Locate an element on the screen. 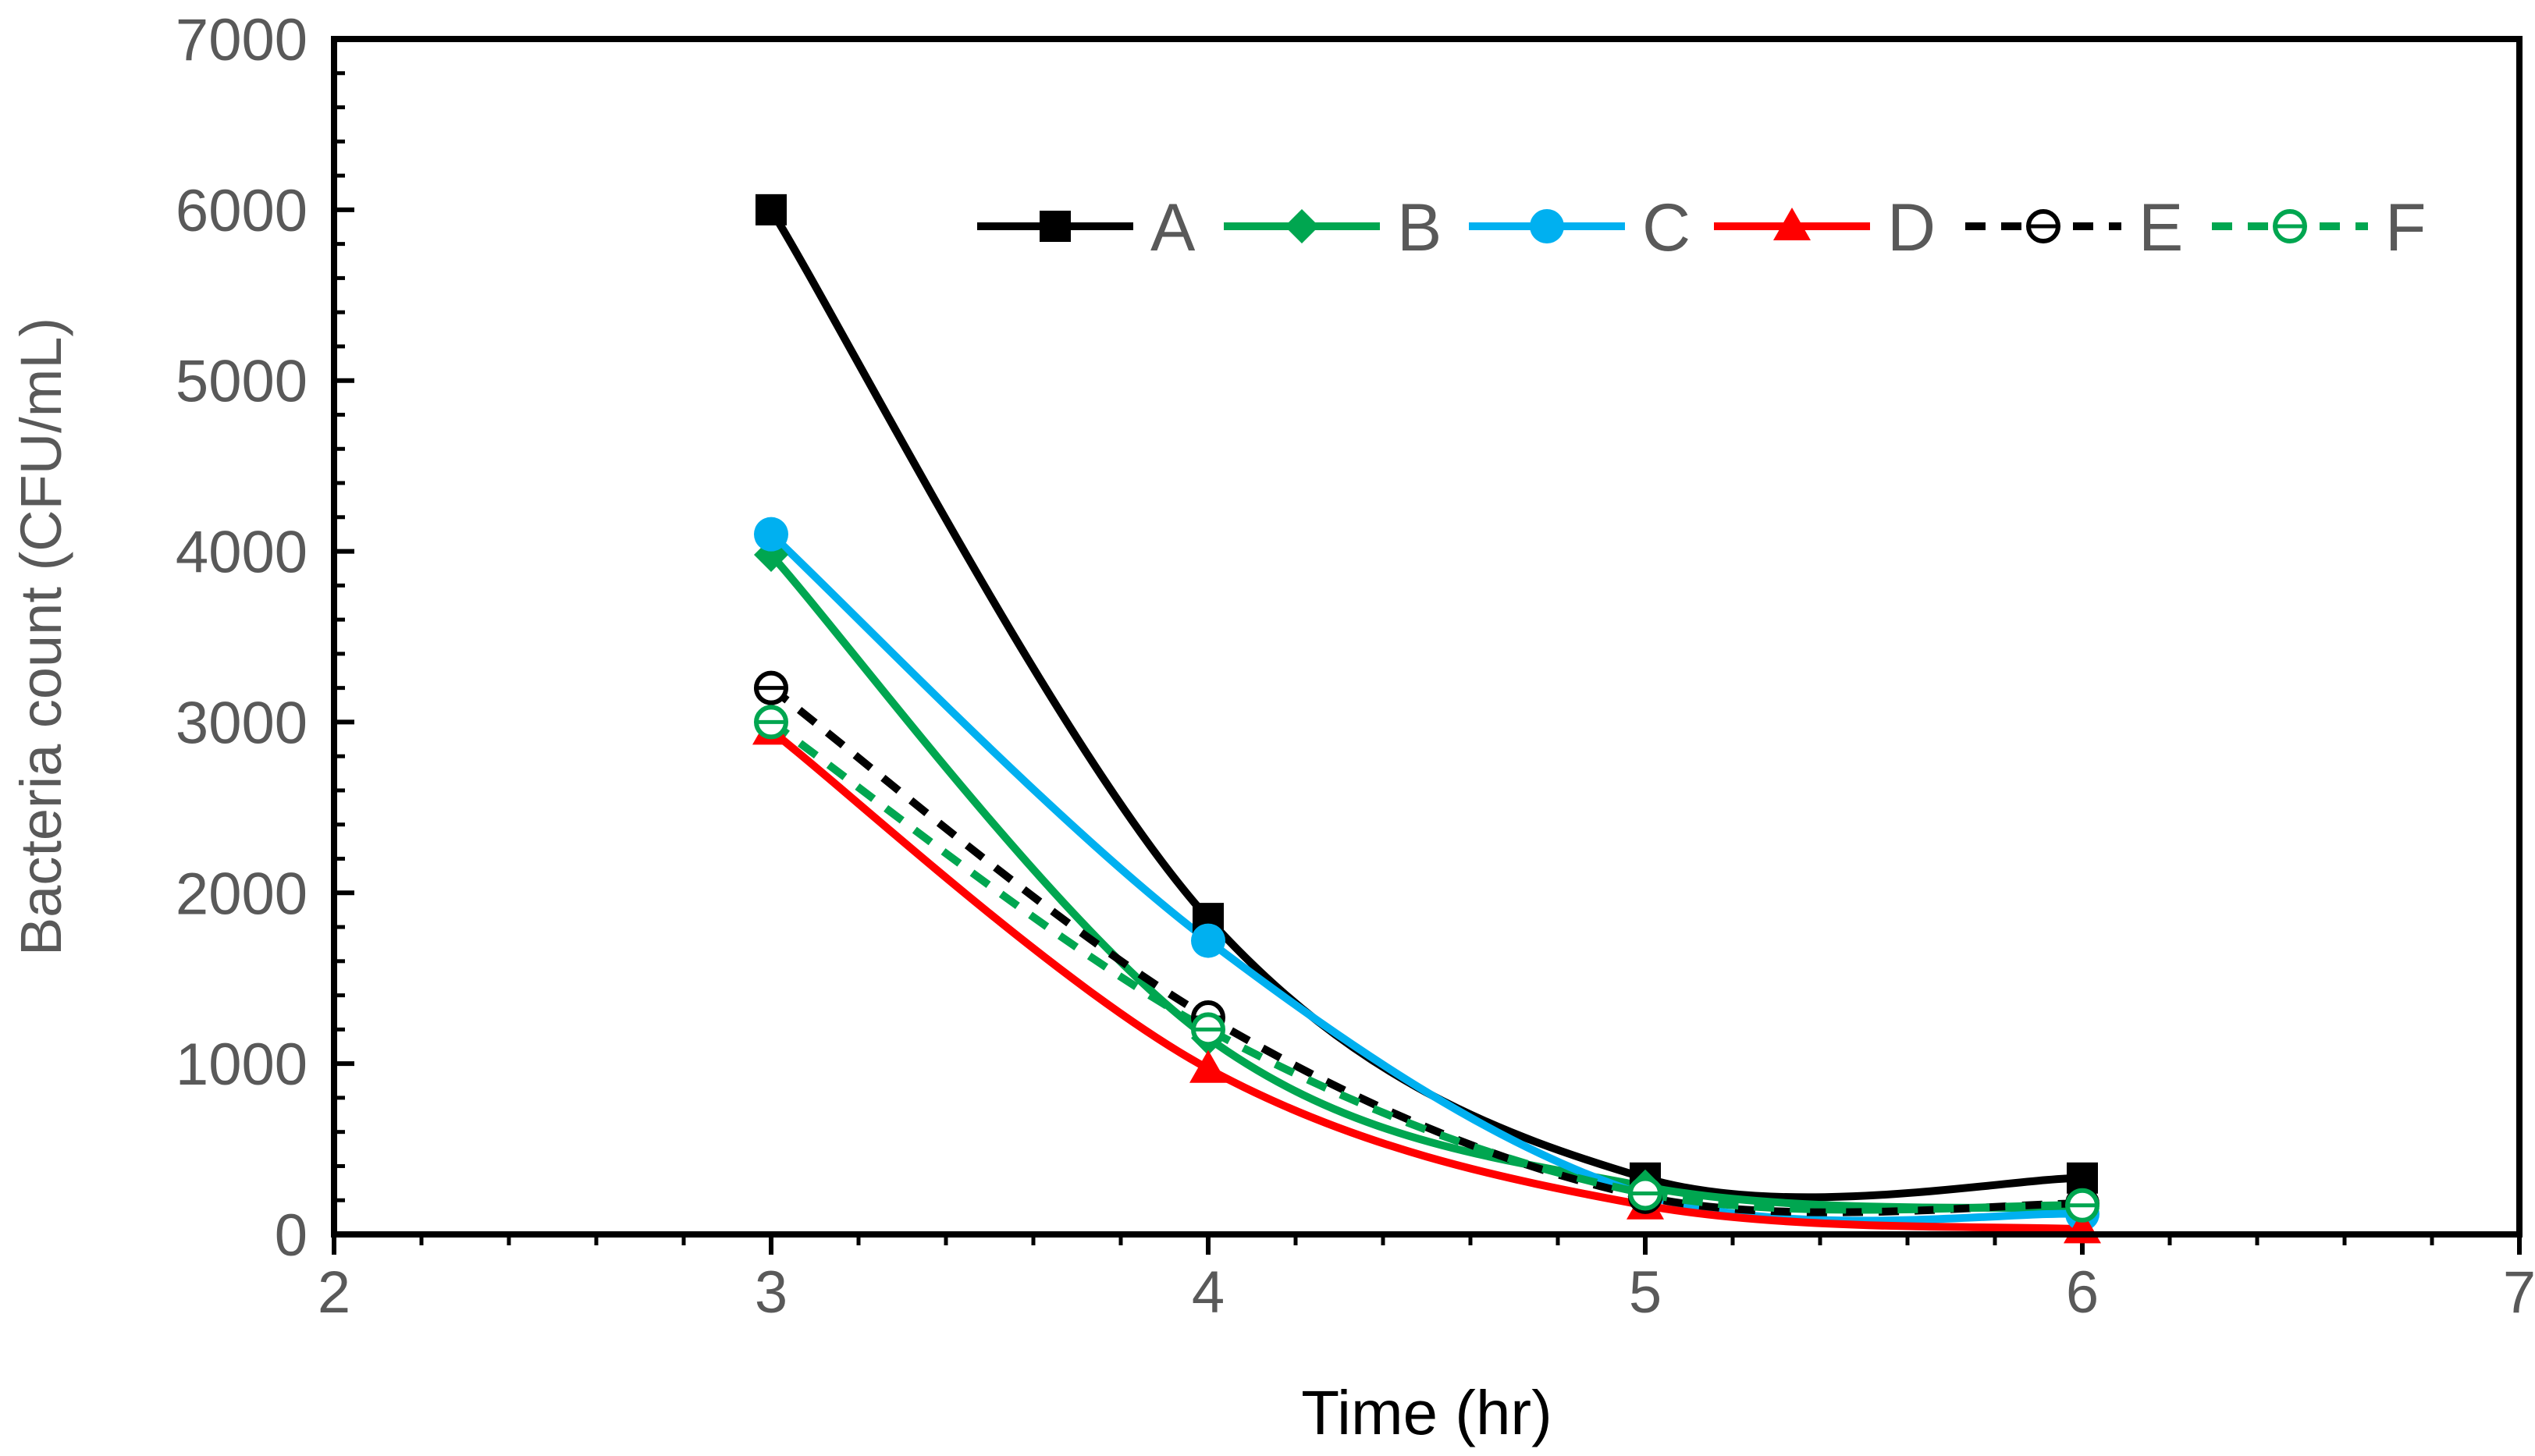  legend-item-d: D is located at coordinates (1825, 227).